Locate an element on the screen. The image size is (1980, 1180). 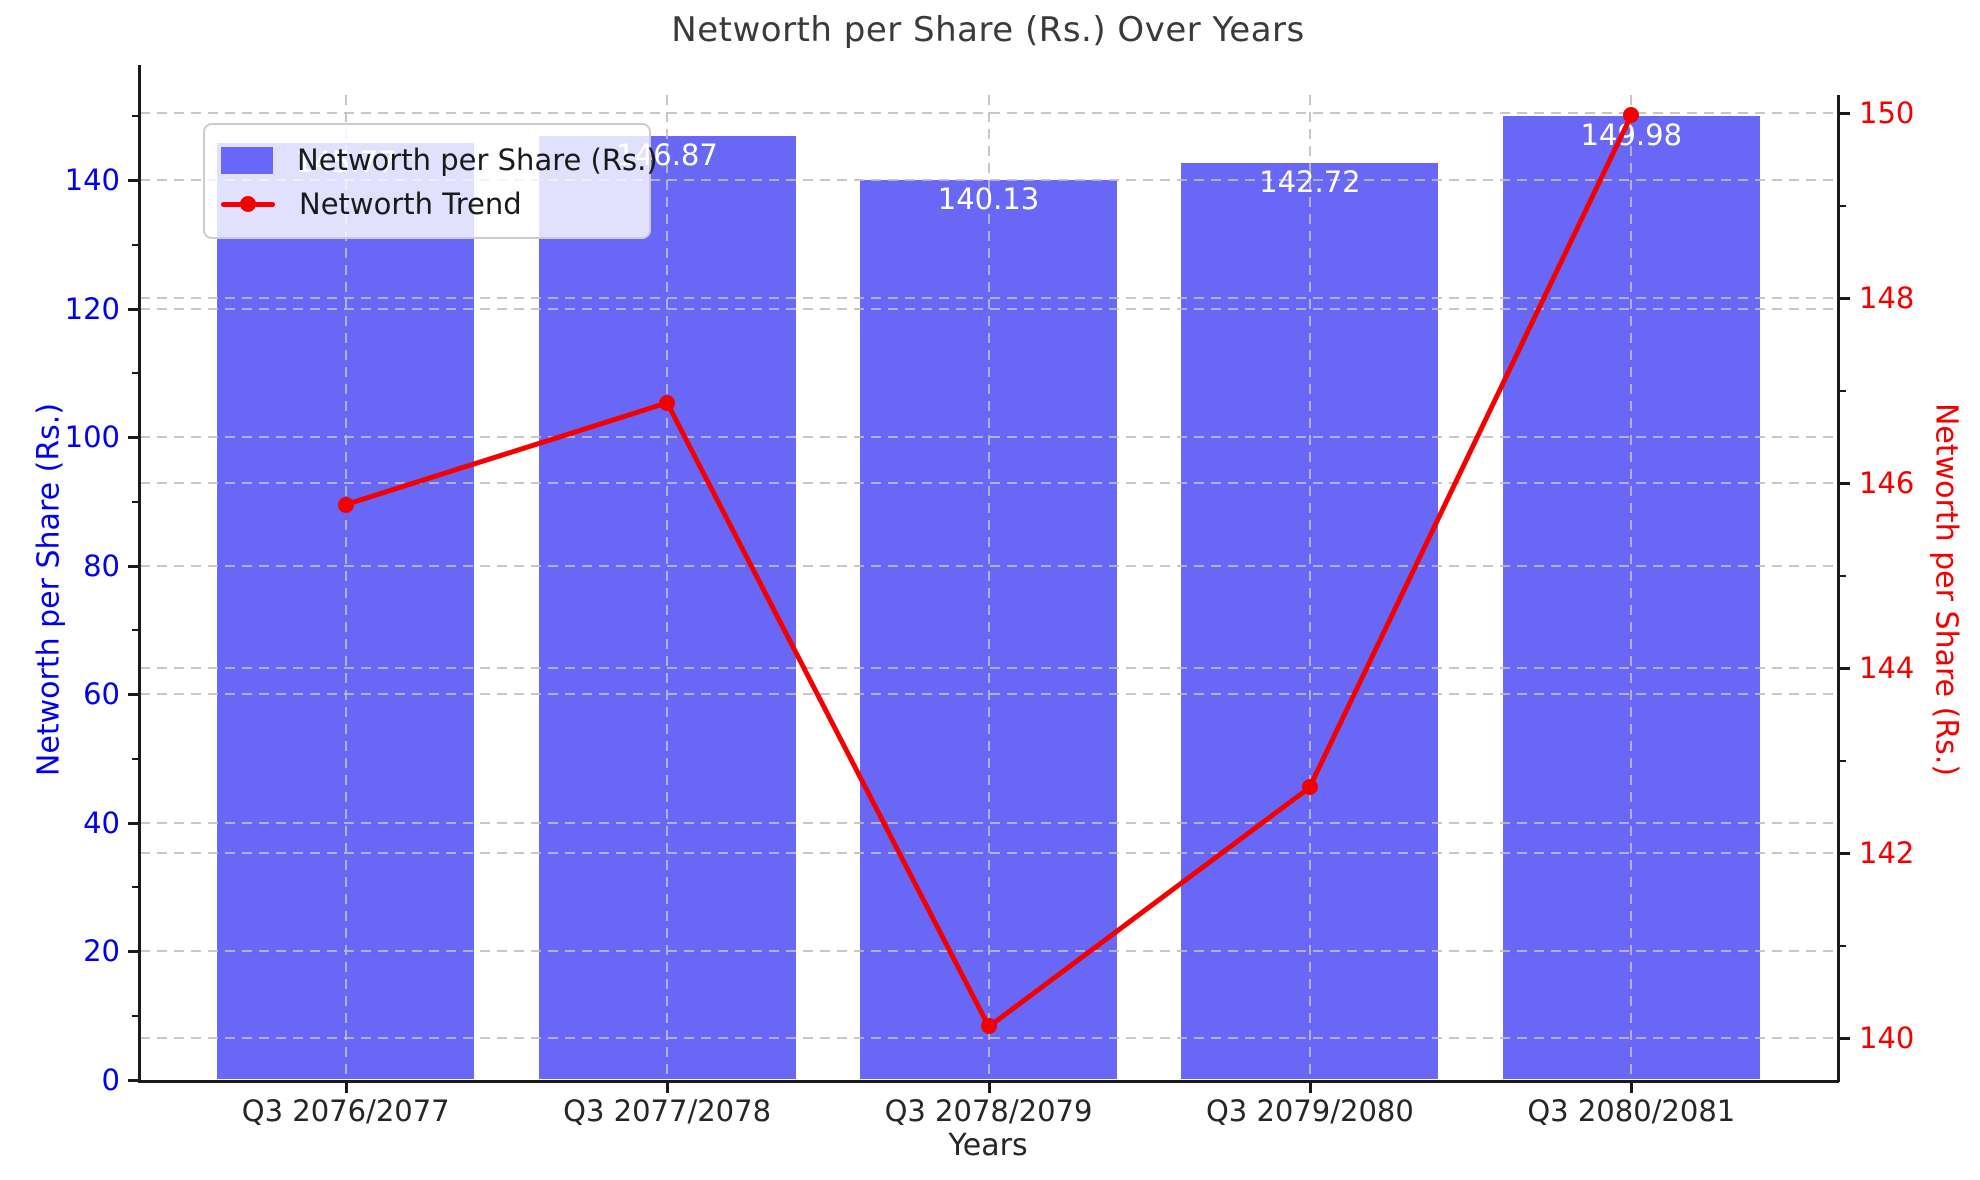
y-left-tick-label: 120 is located at coordinates (92, 308).